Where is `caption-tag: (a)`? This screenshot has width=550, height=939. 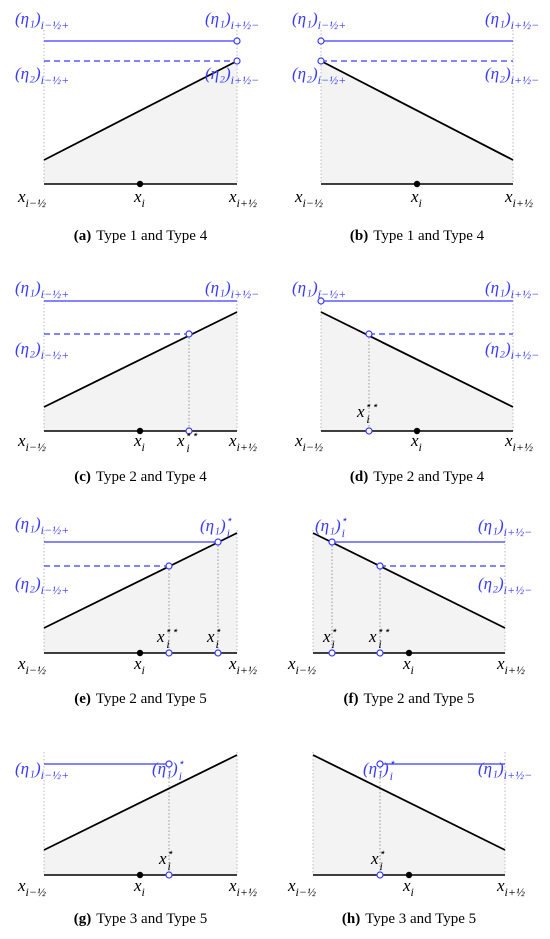
caption-tag: (a) is located at coordinates (83, 236).